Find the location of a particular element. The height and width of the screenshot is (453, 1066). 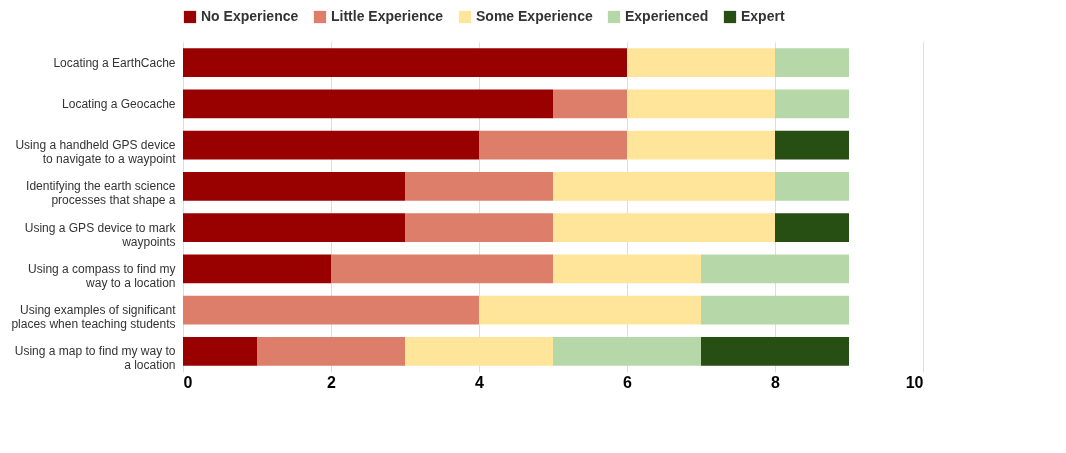

x-tick-label: 6 is located at coordinates (628, 382).